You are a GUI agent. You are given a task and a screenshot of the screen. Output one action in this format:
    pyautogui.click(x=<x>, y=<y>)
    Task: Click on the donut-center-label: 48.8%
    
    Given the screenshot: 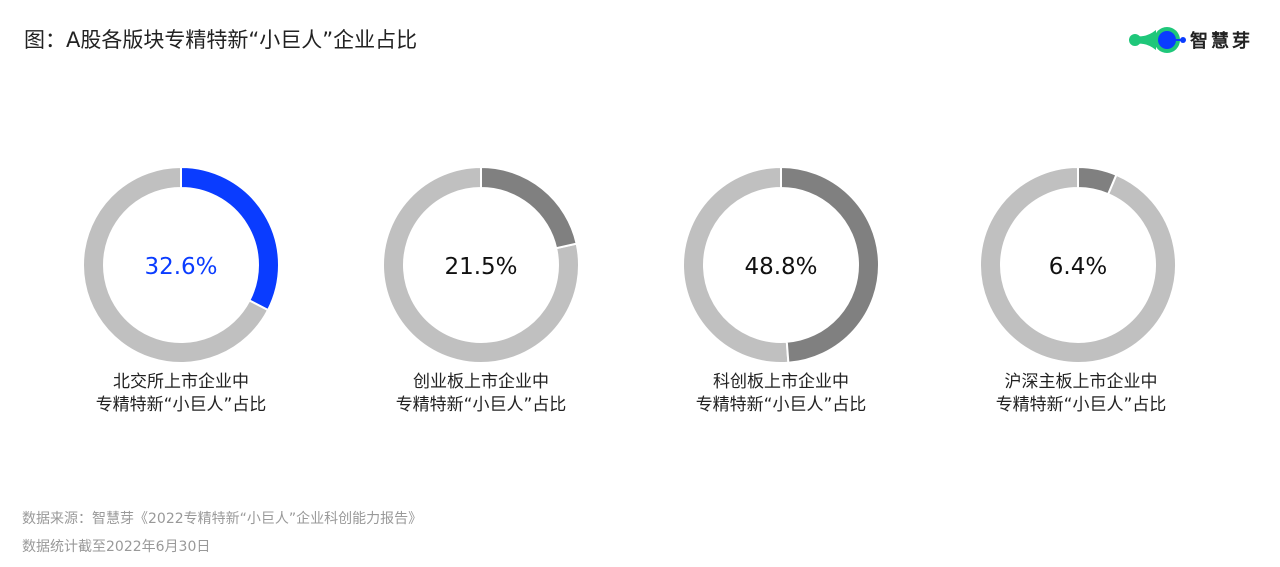 What is the action you would take?
    pyautogui.click(x=780, y=267)
    